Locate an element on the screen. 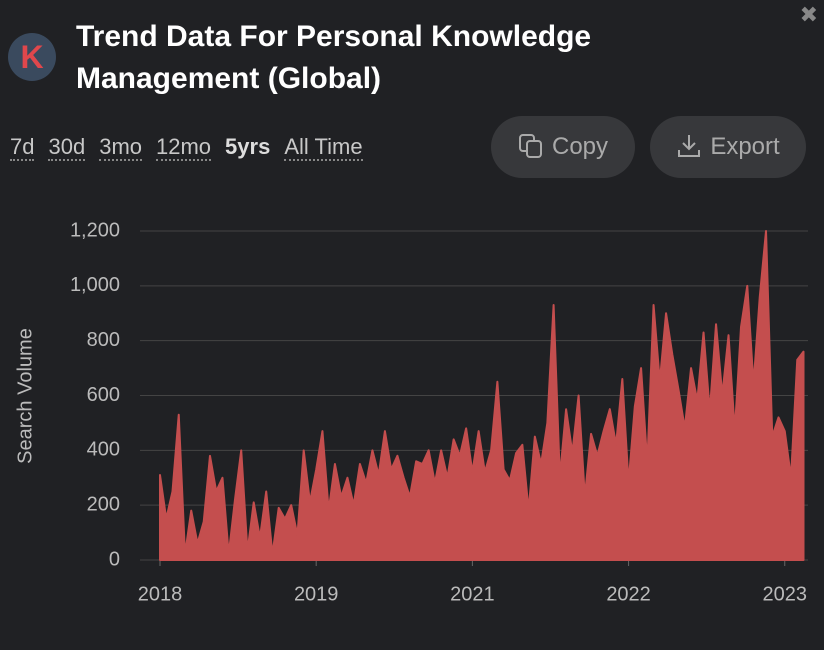  export-label: Export is located at coordinates (745, 146).